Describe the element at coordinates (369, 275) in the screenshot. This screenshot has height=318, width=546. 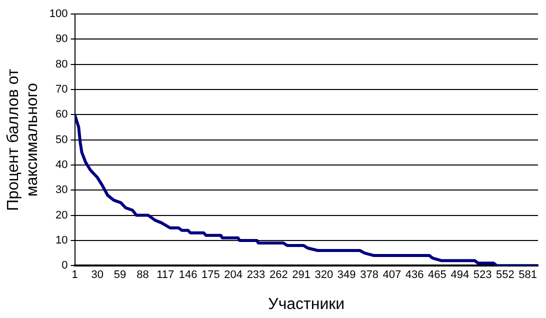
I see `x-tick-label: 378` at that location.